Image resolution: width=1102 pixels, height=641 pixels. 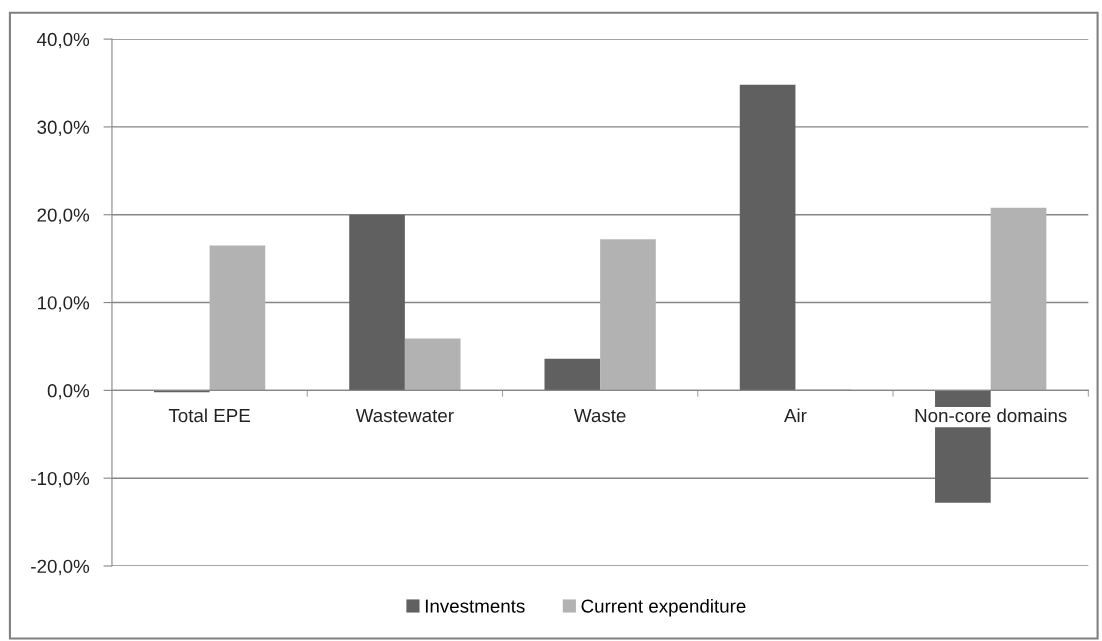 I want to click on y-tick-label: 40,0%, so click(x=63, y=40).